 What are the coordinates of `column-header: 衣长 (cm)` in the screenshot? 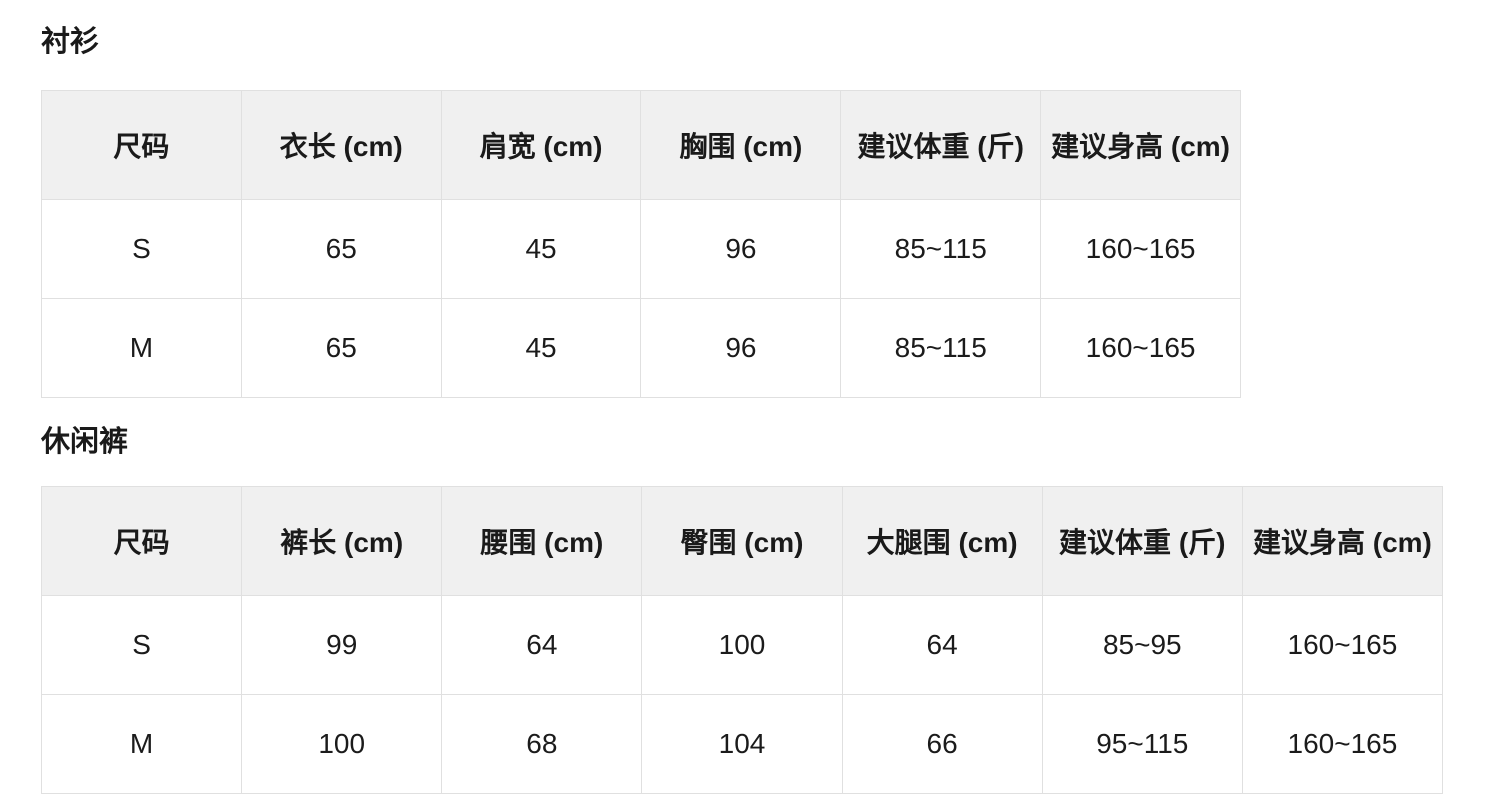 It's located at (341, 145).